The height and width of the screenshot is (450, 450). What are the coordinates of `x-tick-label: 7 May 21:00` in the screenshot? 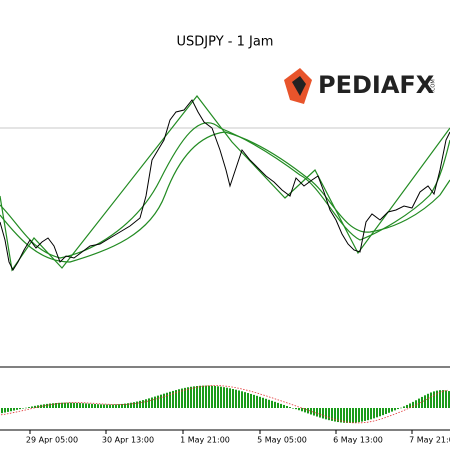 It's located at (429, 440).